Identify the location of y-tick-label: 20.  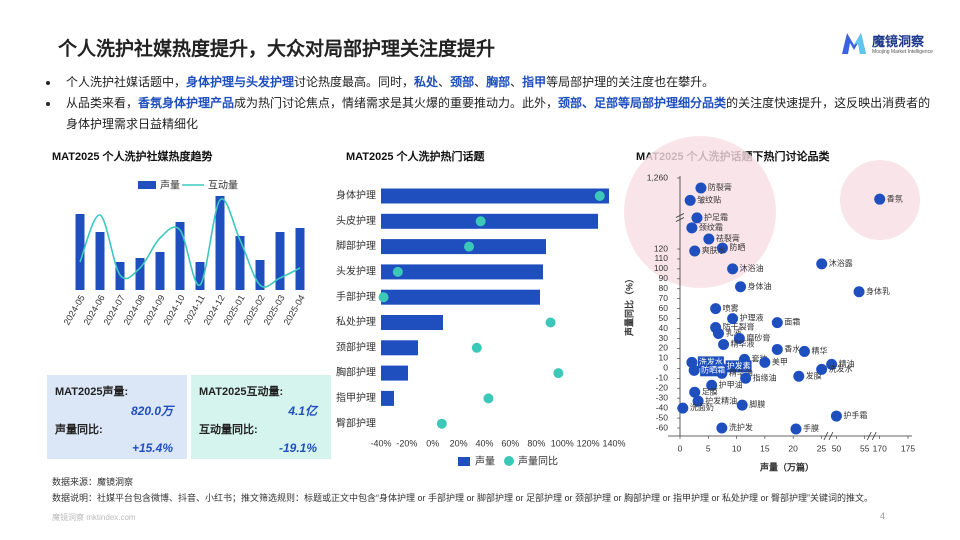
(664, 348).